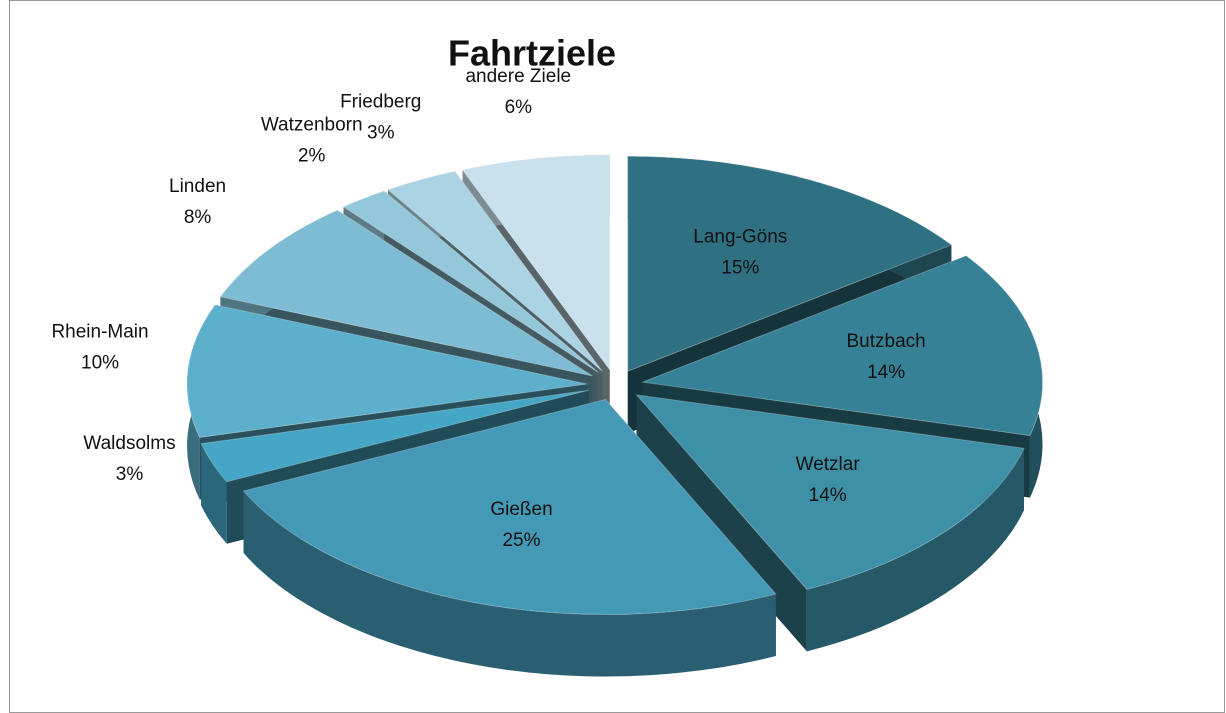  What do you see at coordinates (521, 540) in the screenshot?
I see `value-label: 25%` at bounding box center [521, 540].